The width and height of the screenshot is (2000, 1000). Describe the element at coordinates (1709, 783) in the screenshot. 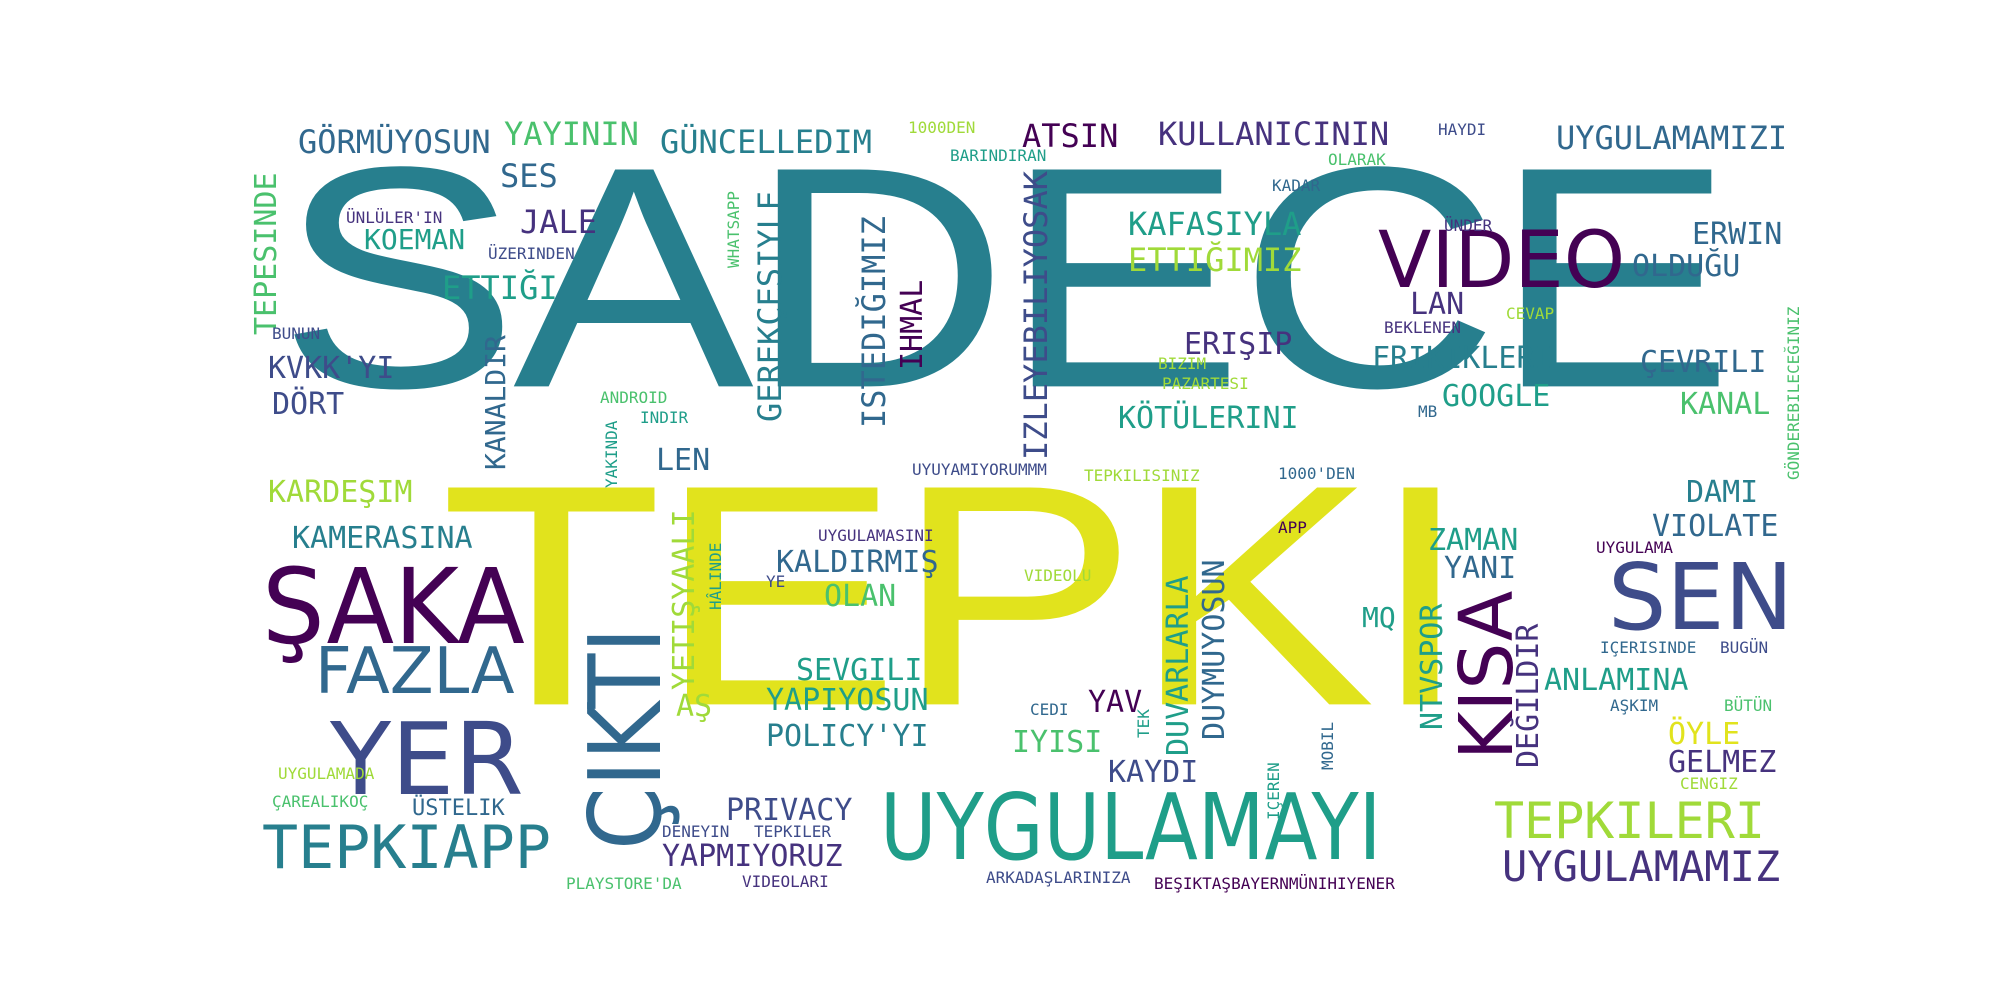

I see `word-uygulamada: CENGIZ` at that location.